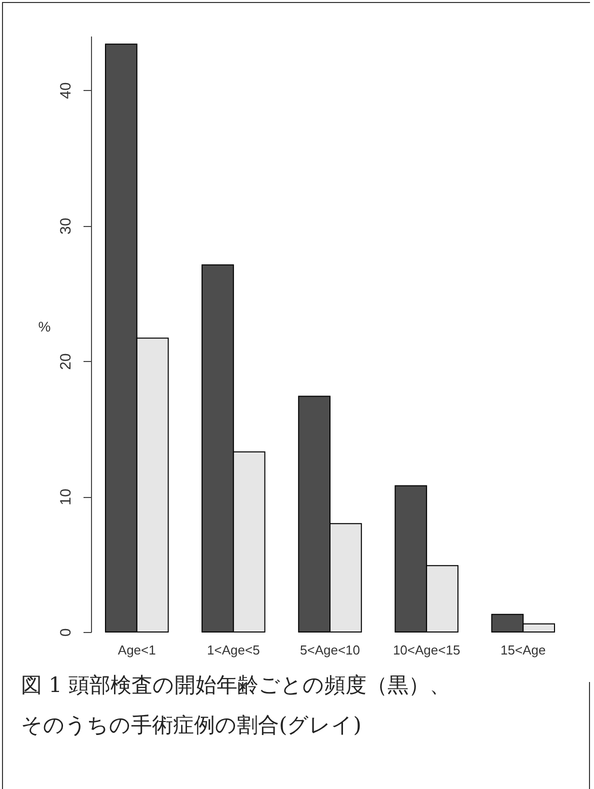  I want to click on x-tick-label: 10<Age<15, so click(426, 650).